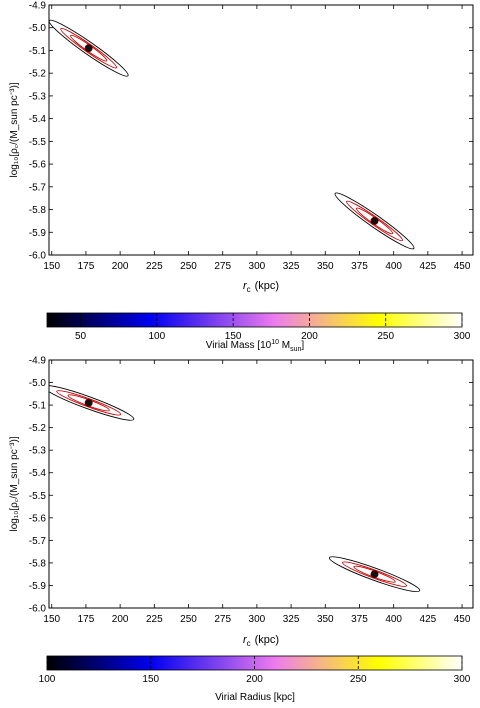 The image size is (480, 708). I want to click on colorbar-ticks: 100 150 200 250 300, so click(255, 670).